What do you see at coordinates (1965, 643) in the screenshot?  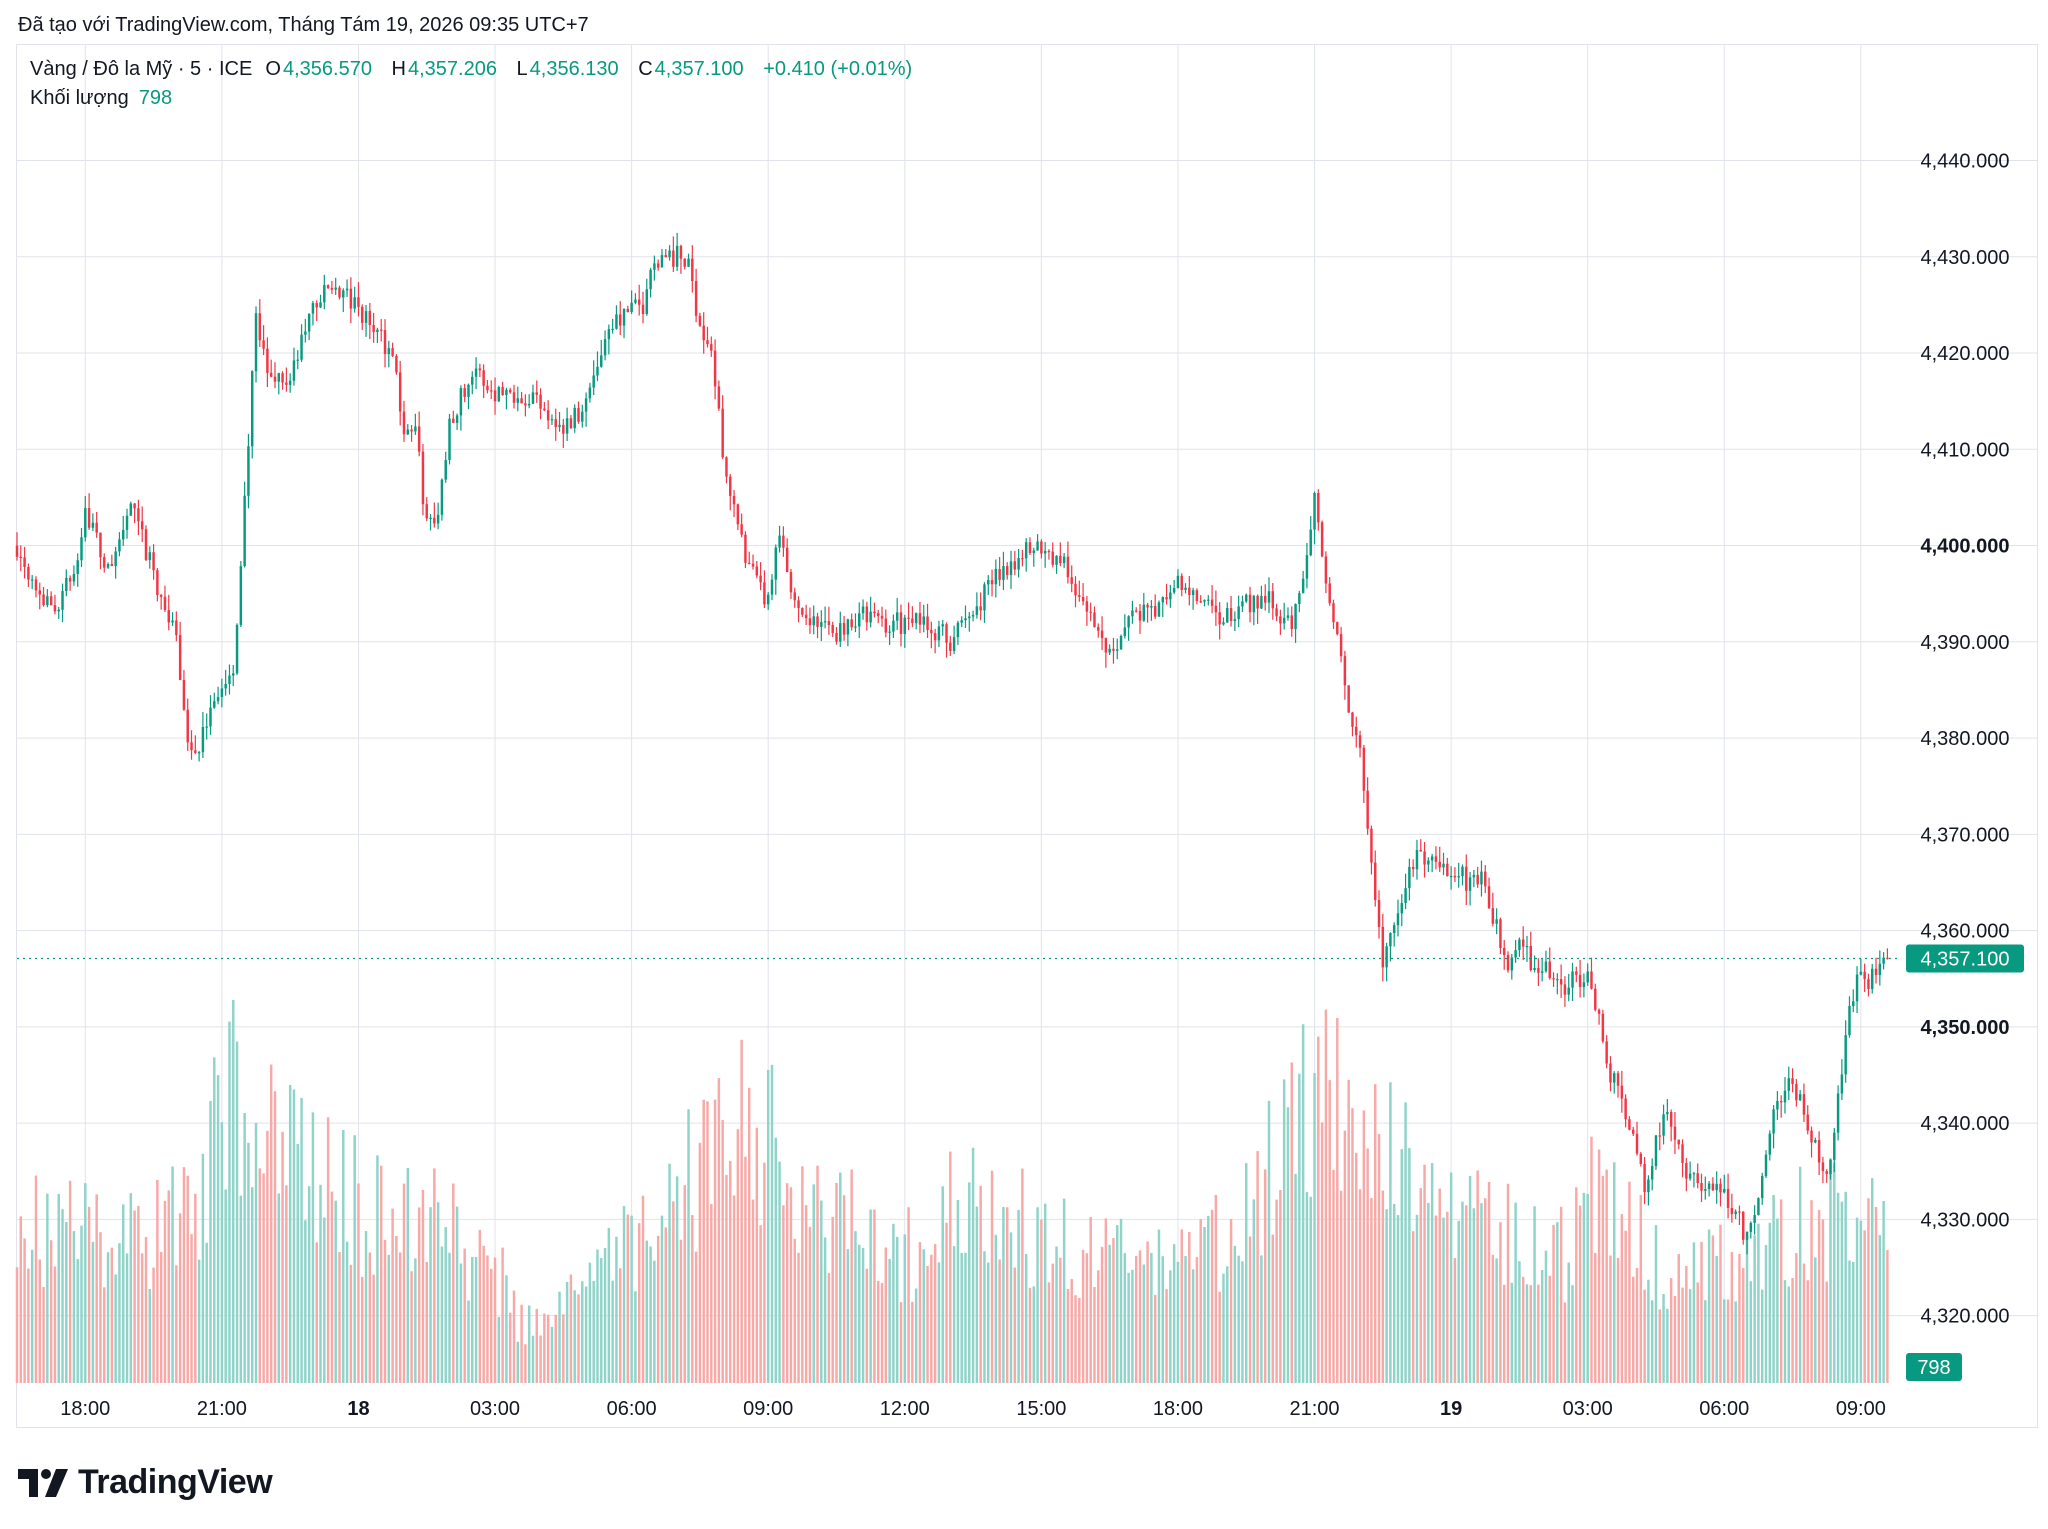 I see `y-tick-label: 4,390.000` at bounding box center [1965, 643].